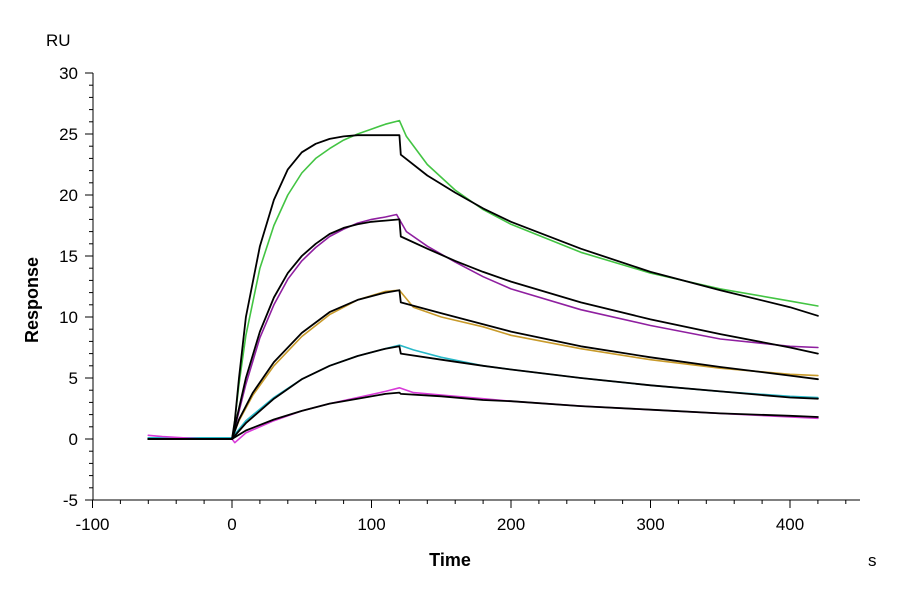 The height and width of the screenshot is (600, 900). I want to click on x-unit-label: s, so click(872, 560).